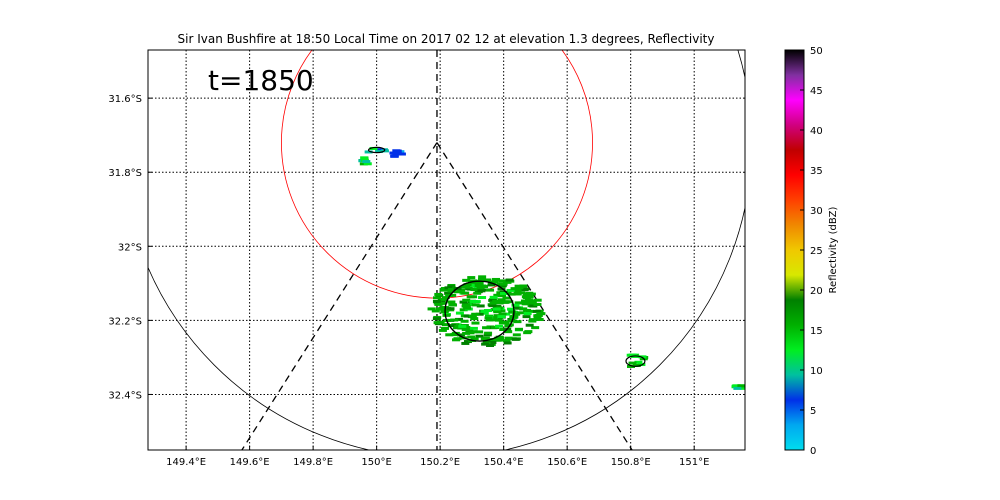 The width and height of the screenshot is (1000, 500). I want to click on x-tick-label: 150.2°E, so click(440, 462).